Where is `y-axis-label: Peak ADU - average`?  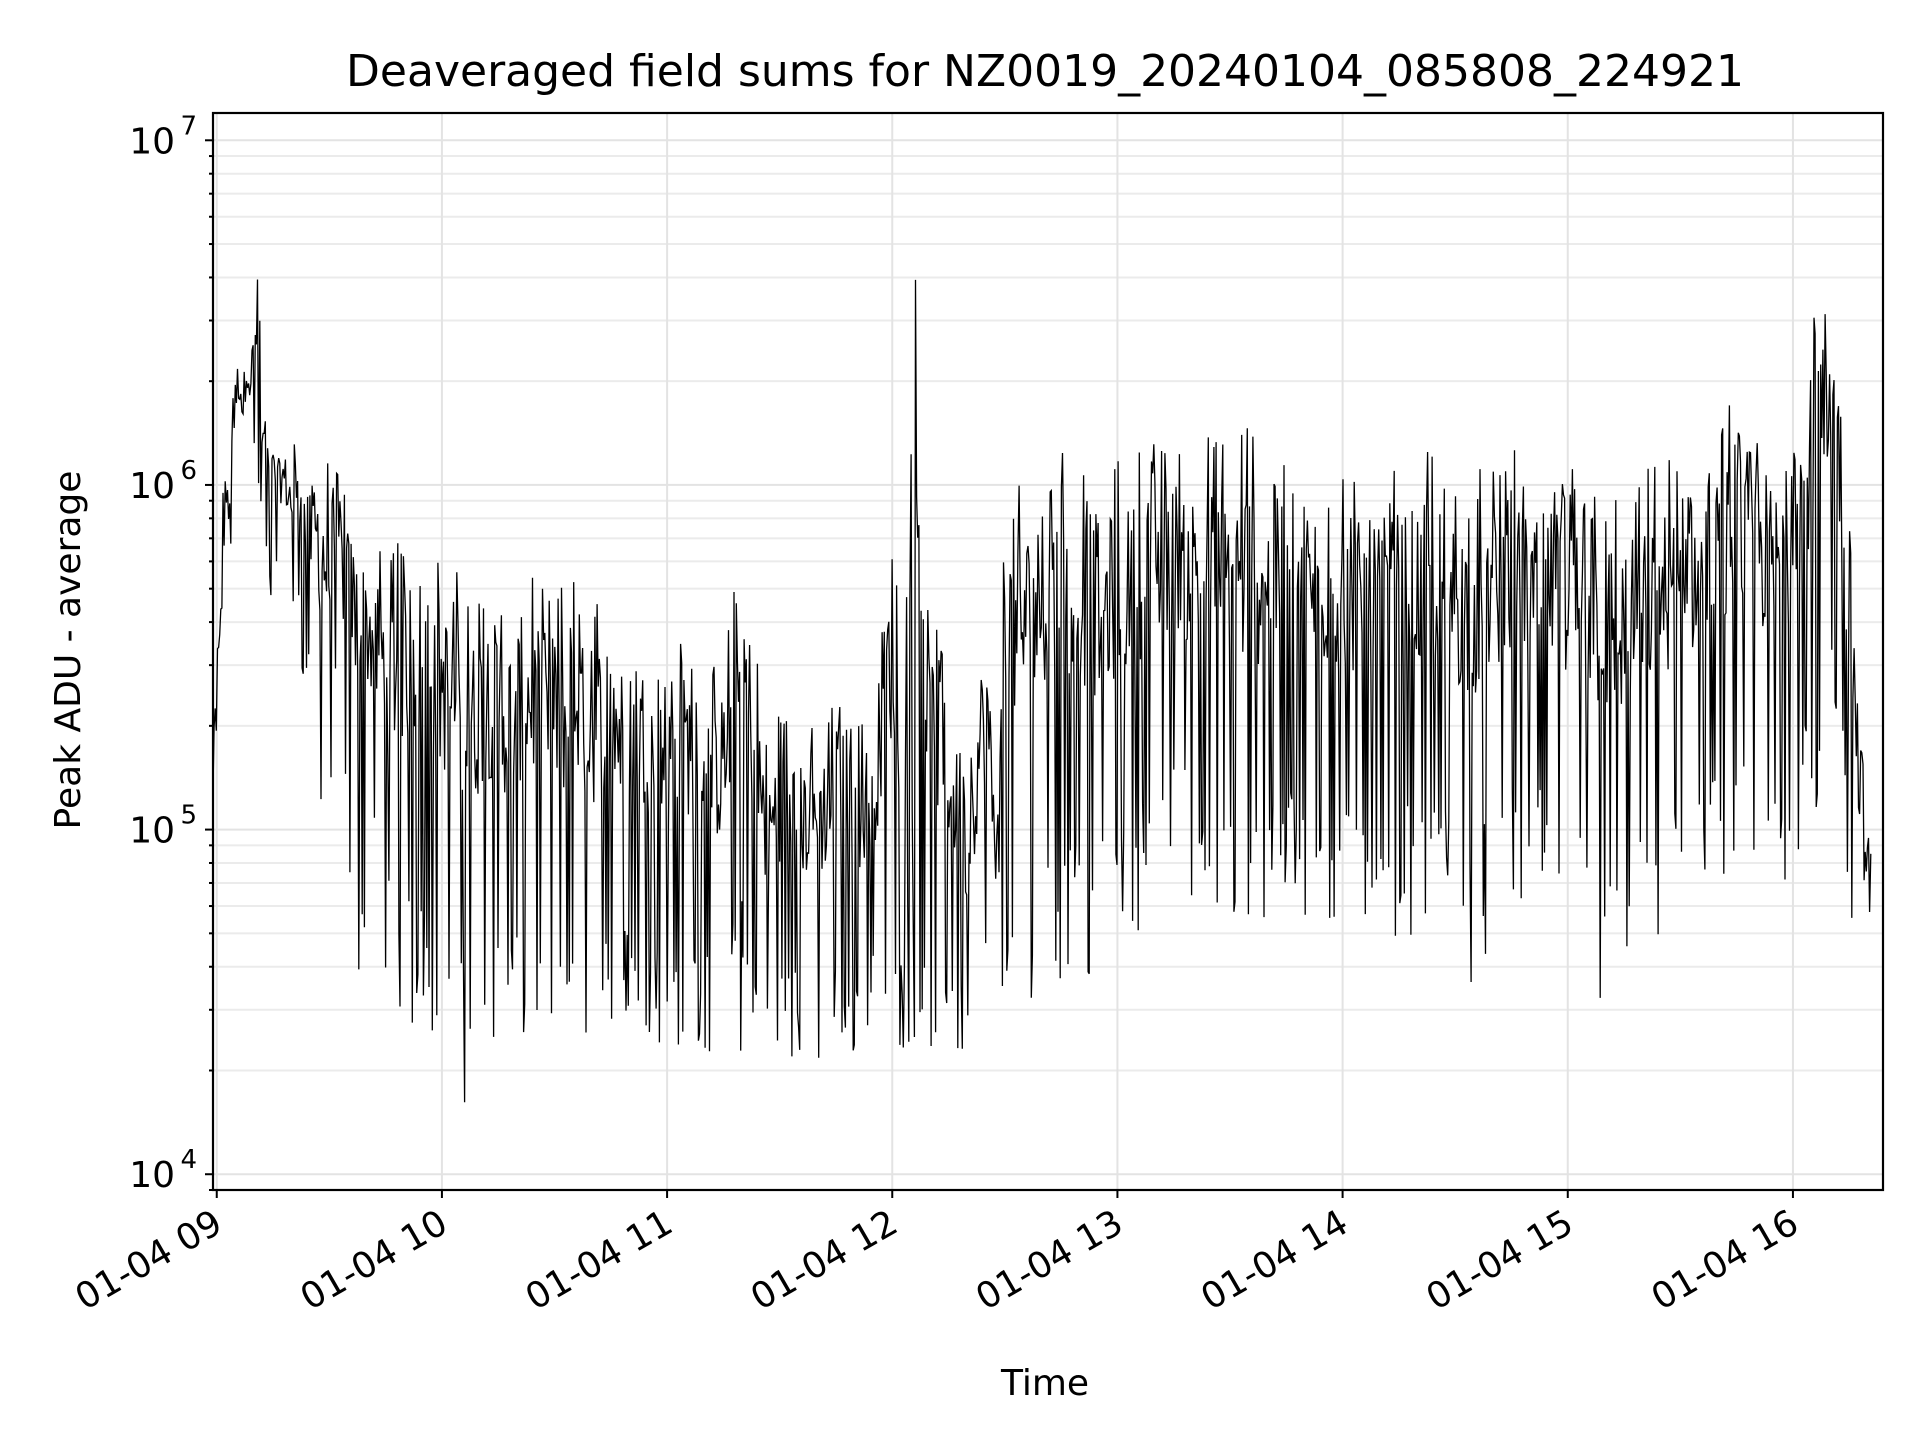 y-axis-label: Peak ADU - average is located at coordinates (68, 650).